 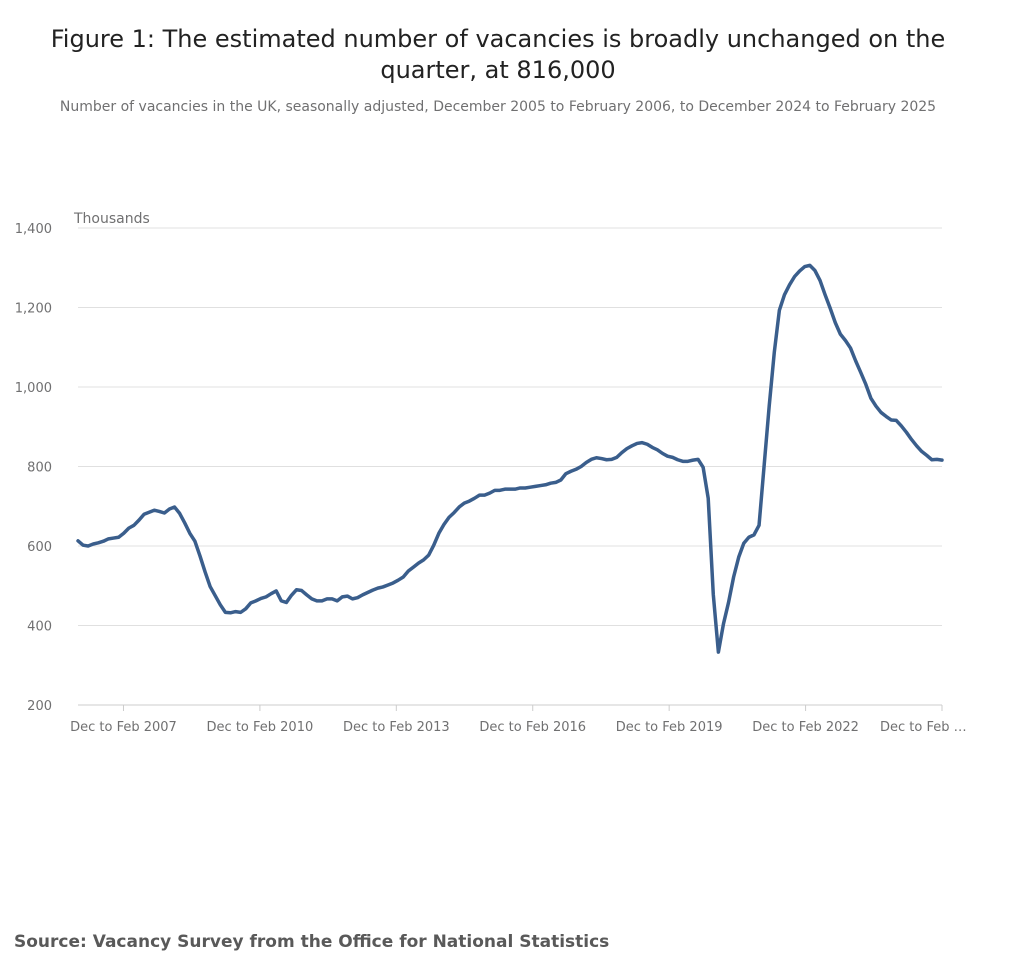 I want to click on x-tick-label: Dec to Feb 2010, so click(x=260, y=727).